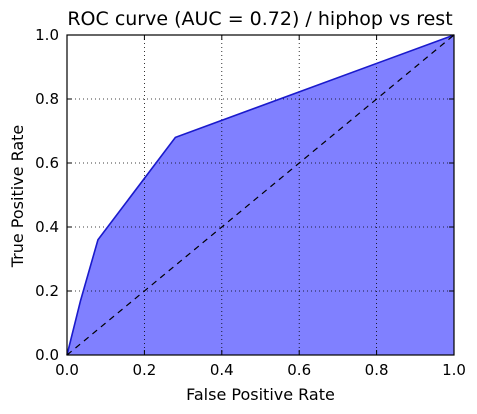 This screenshot has width=477, height=414. Describe the element at coordinates (222, 370) in the screenshot. I see `x-tick-label: 0.4` at that location.